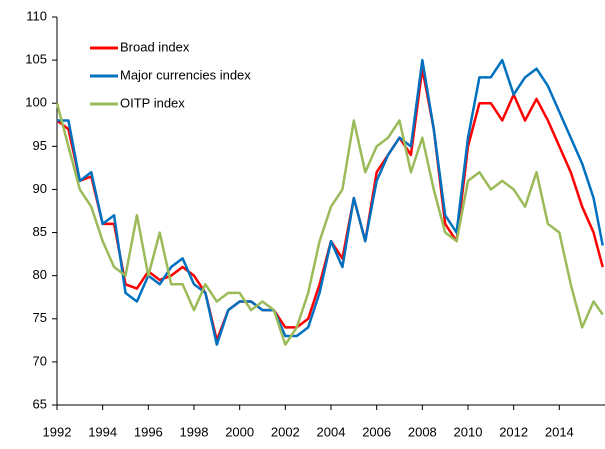 Image resolution: width=605 pixels, height=449 pixels. Describe the element at coordinates (152, 102) in the screenshot. I see `legend-label: OITP index` at that location.